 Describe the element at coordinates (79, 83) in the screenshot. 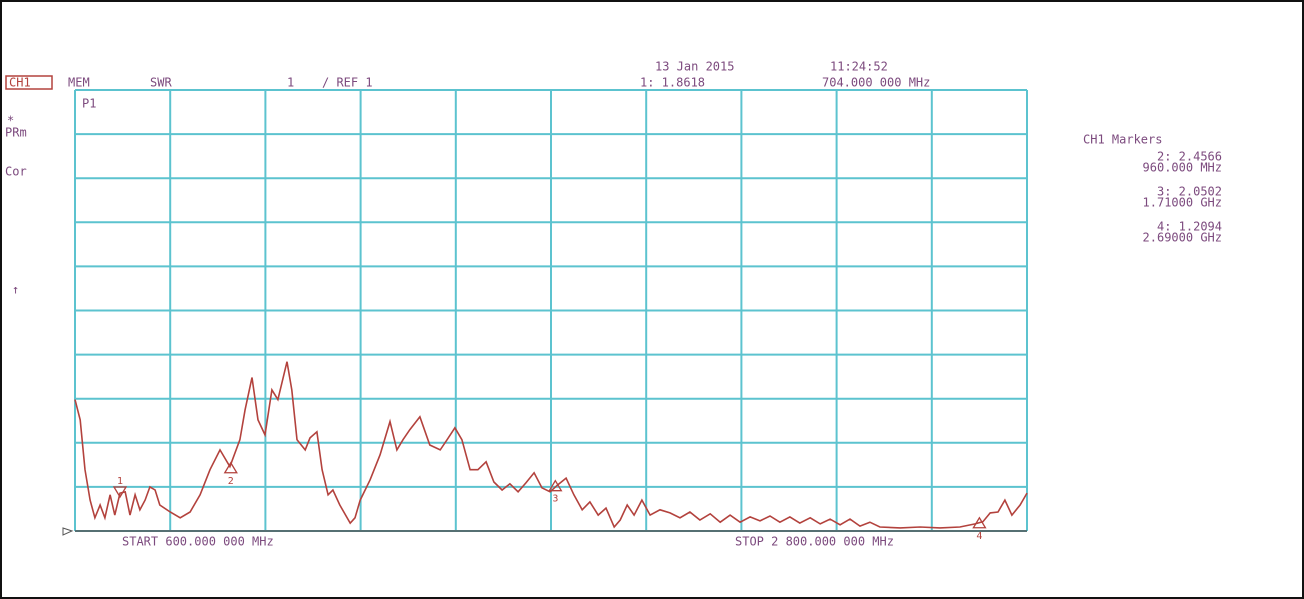

I see `header-item: MEM` at that location.